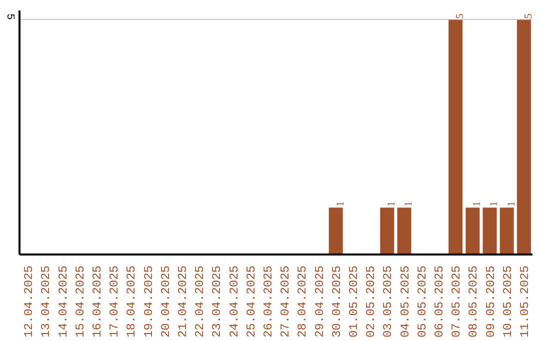  I want to click on x-tick-label: 14.04.2025, so click(63, 301).